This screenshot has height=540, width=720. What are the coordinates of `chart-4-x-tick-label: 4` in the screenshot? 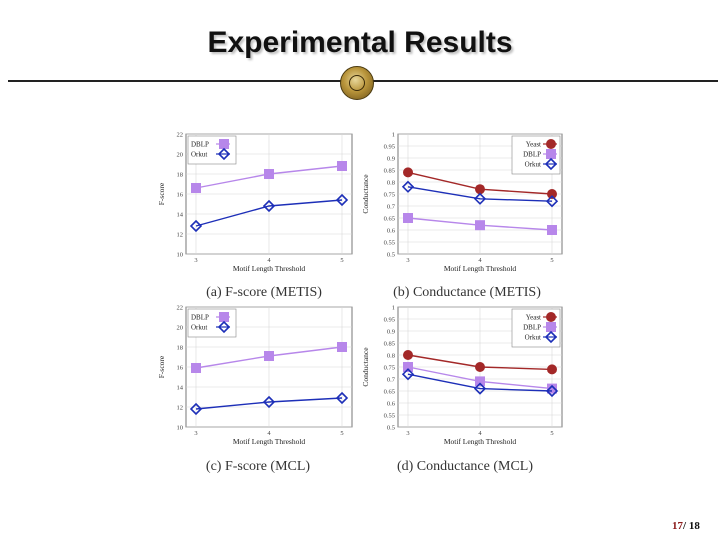 It's located at (480, 433).